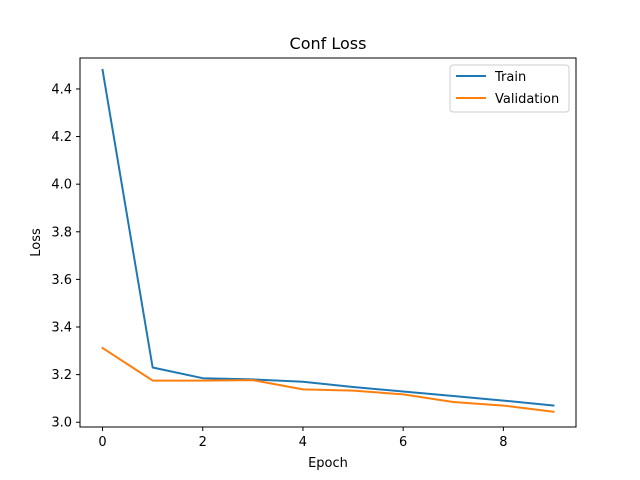  Describe the element at coordinates (527, 99) in the screenshot. I see `legend-label-validation: Validation` at that location.